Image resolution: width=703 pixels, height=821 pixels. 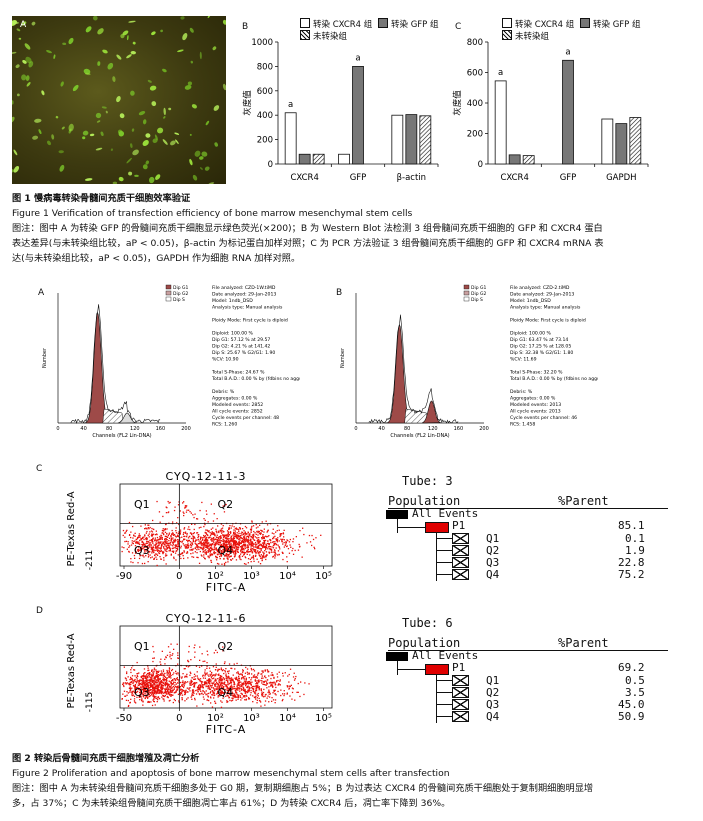 What do you see at coordinates (247, 103) in the screenshot?
I see `y-axis-label: 灰度值` at bounding box center [247, 103].